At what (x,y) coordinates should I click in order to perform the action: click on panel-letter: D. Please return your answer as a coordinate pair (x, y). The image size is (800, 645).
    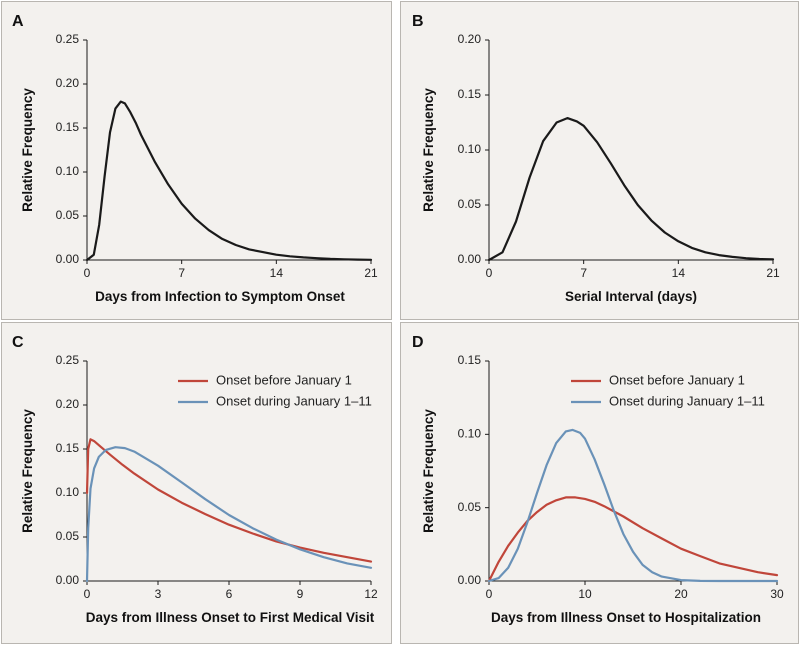
    Looking at the image, I should click on (418, 342).